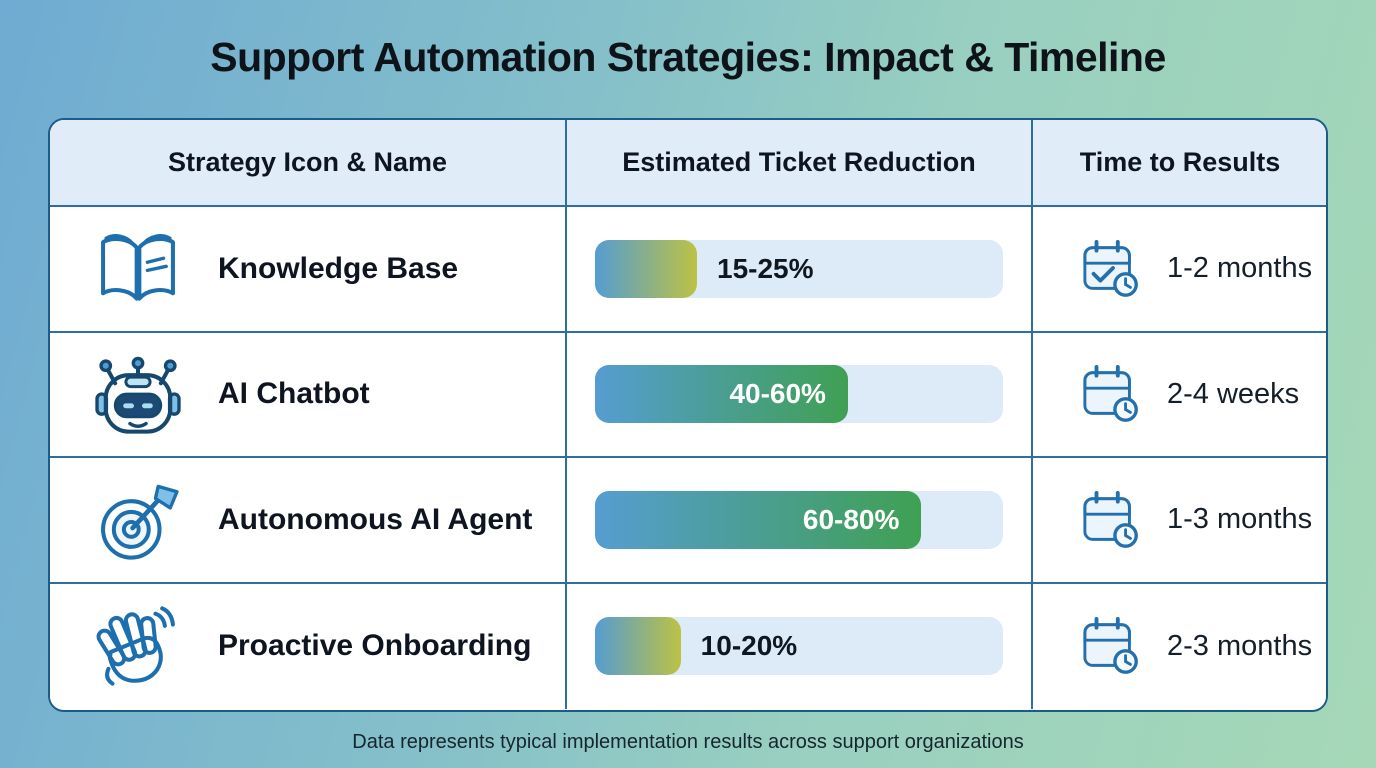 The image size is (1376, 768). I want to click on table-row-bar-cell: 15-25%, so click(800, 270).